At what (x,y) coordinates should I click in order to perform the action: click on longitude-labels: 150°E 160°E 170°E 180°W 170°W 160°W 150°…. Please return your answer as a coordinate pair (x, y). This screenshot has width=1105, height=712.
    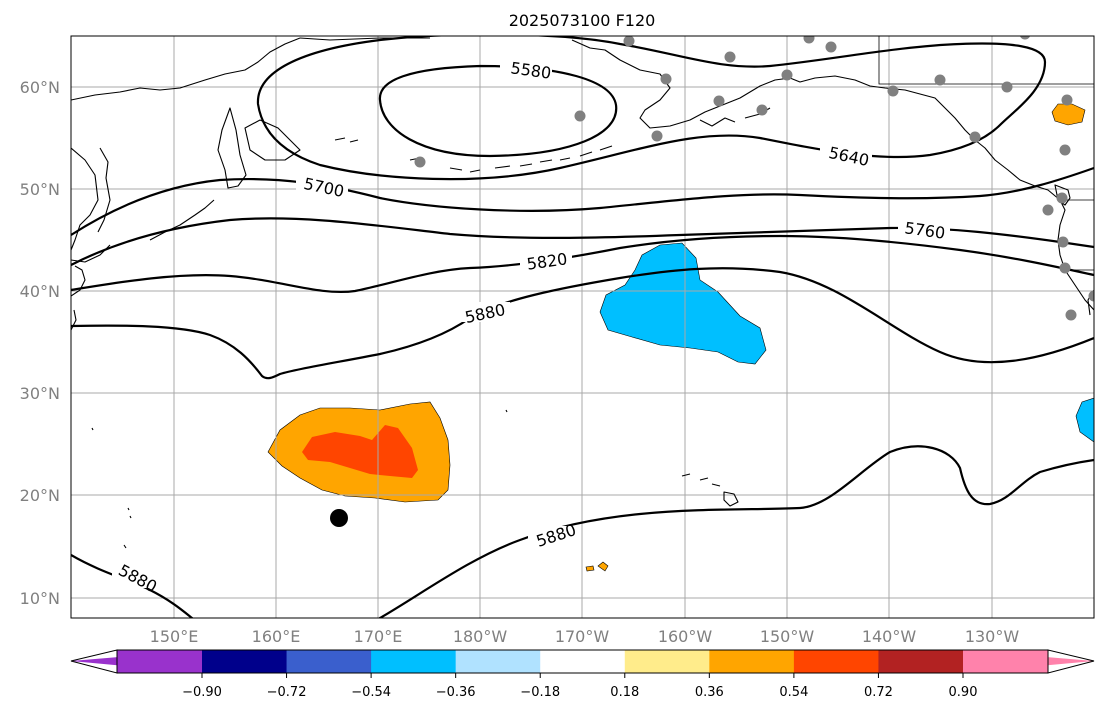
    Looking at the image, I should click on (585, 636).